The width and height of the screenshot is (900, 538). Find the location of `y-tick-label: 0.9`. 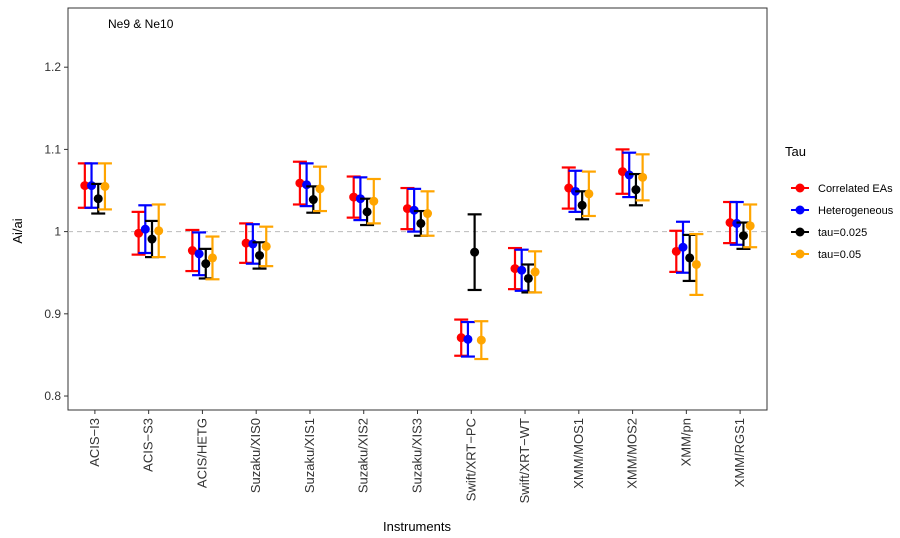

y-tick-label: 0.9 is located at coordinates (52, 314).